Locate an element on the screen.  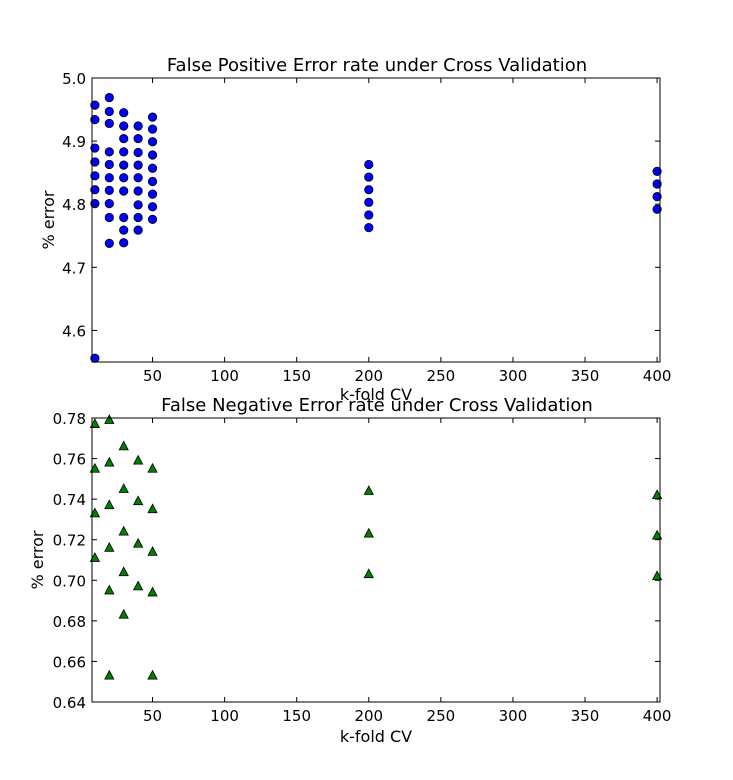
fn-x-tick-label: 400 is located at coordinates (657, 716).